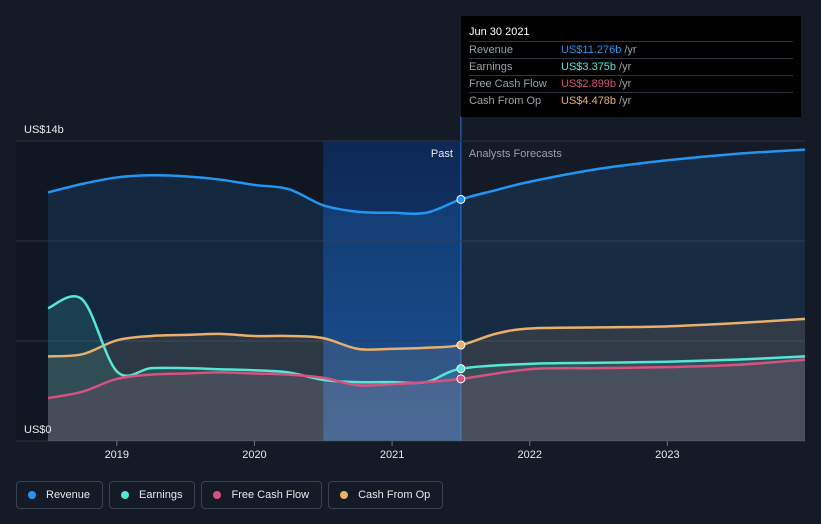 Image resolution: width=821 pixels, height=524 pixels. I want to click on legend-label: Revenue, so click(68, 495).